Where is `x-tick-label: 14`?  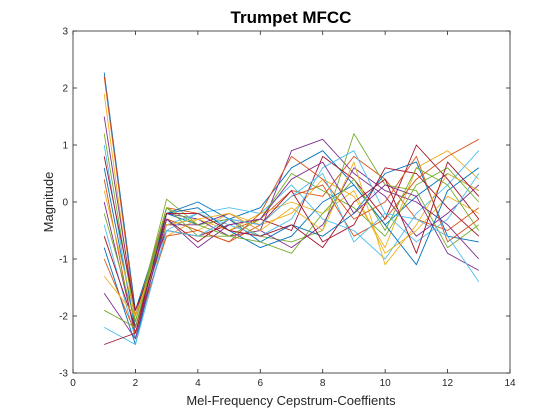 x-tick-label: 14 is located at coordinates (510, 383).